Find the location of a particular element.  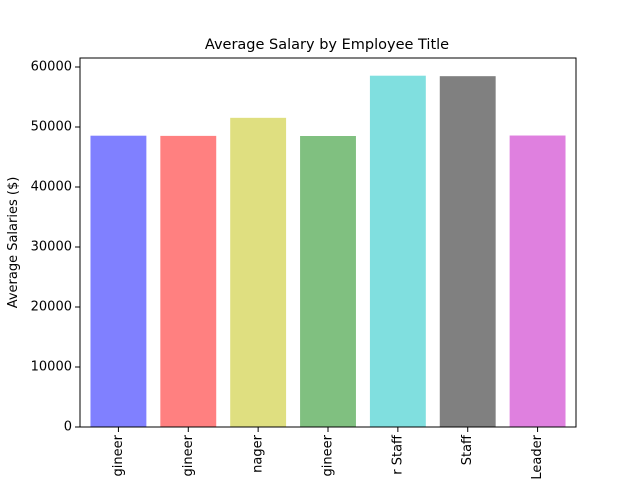

y-axis-label: Average Salaries ($) is located at coordinates (13, 243).